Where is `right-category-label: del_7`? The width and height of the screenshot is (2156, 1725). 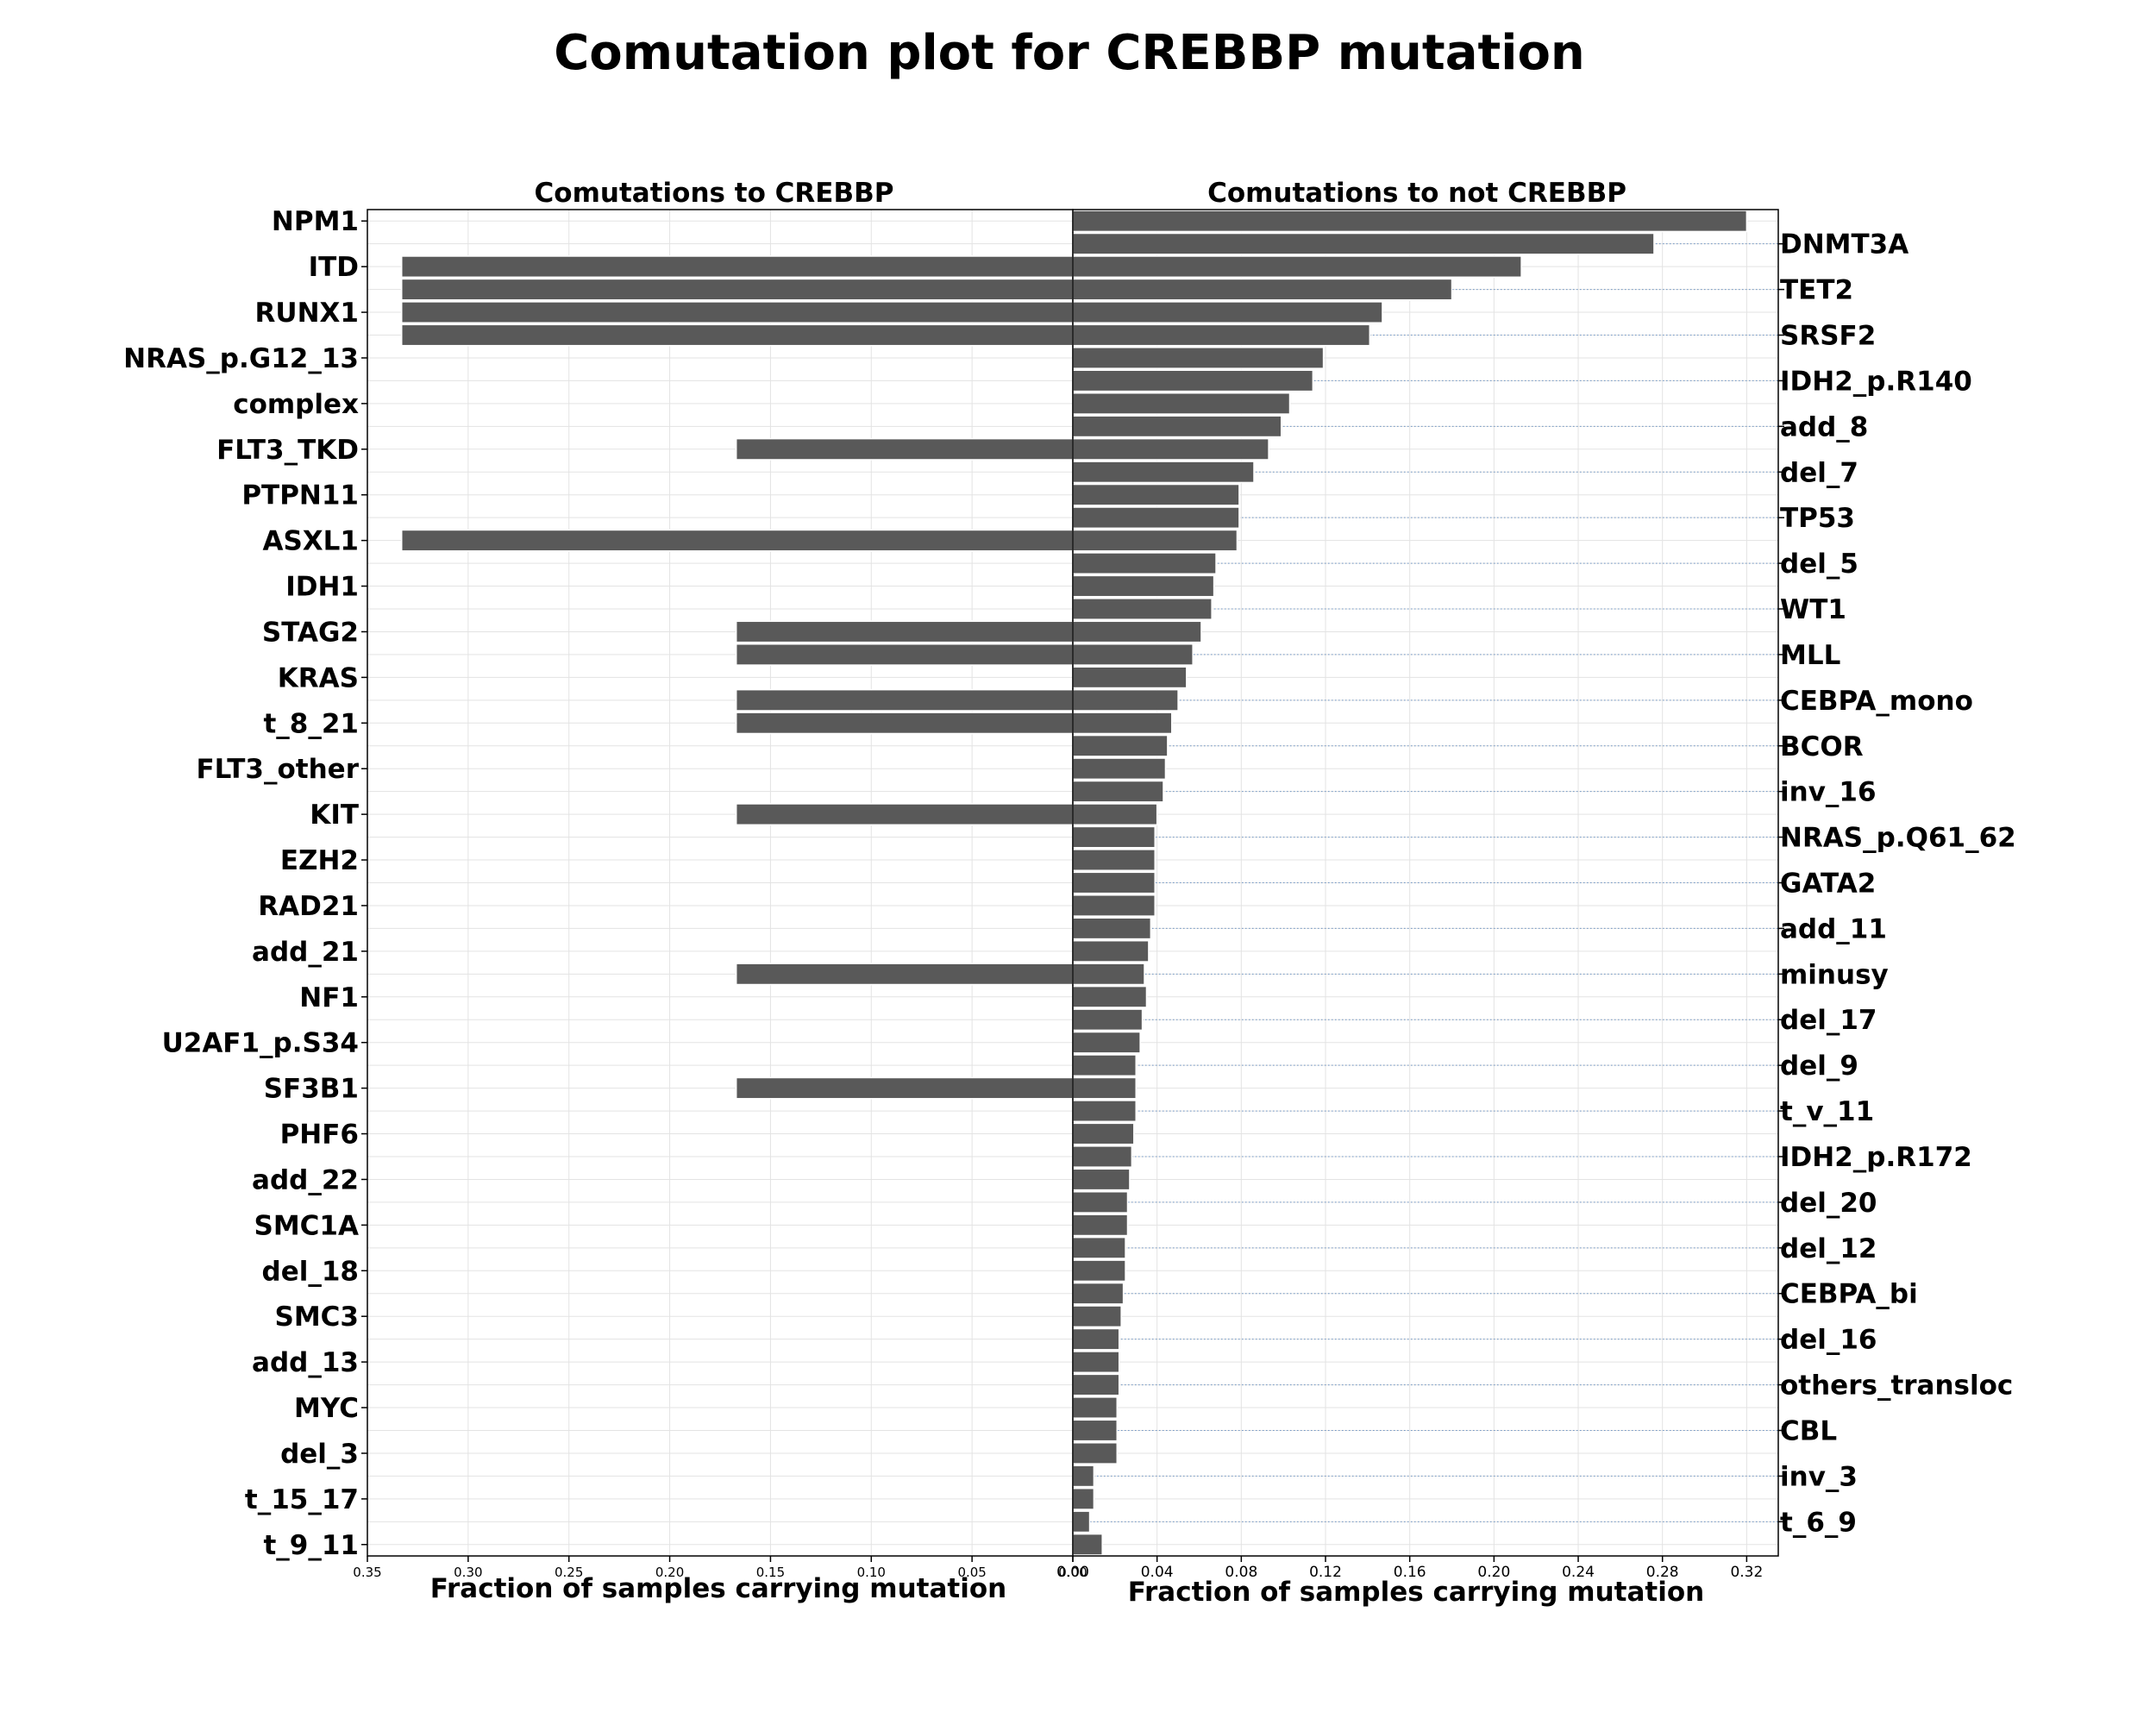 right-category-label: del_7 is located at coordinates (1819, 473).